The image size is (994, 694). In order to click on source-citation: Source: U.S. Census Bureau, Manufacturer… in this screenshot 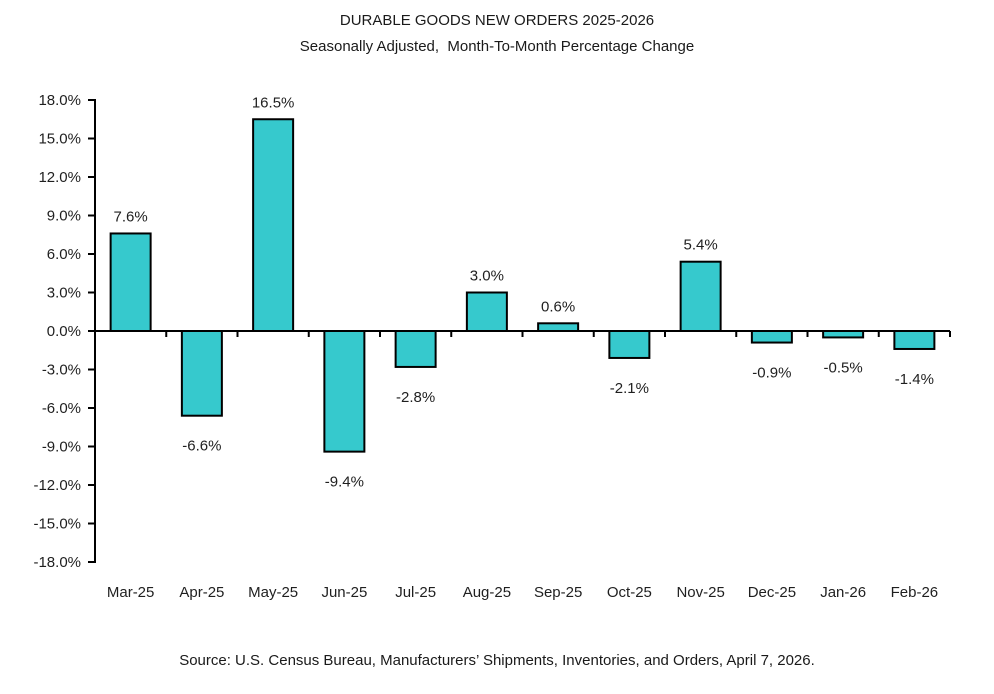, I will do `click(497, 660)`.